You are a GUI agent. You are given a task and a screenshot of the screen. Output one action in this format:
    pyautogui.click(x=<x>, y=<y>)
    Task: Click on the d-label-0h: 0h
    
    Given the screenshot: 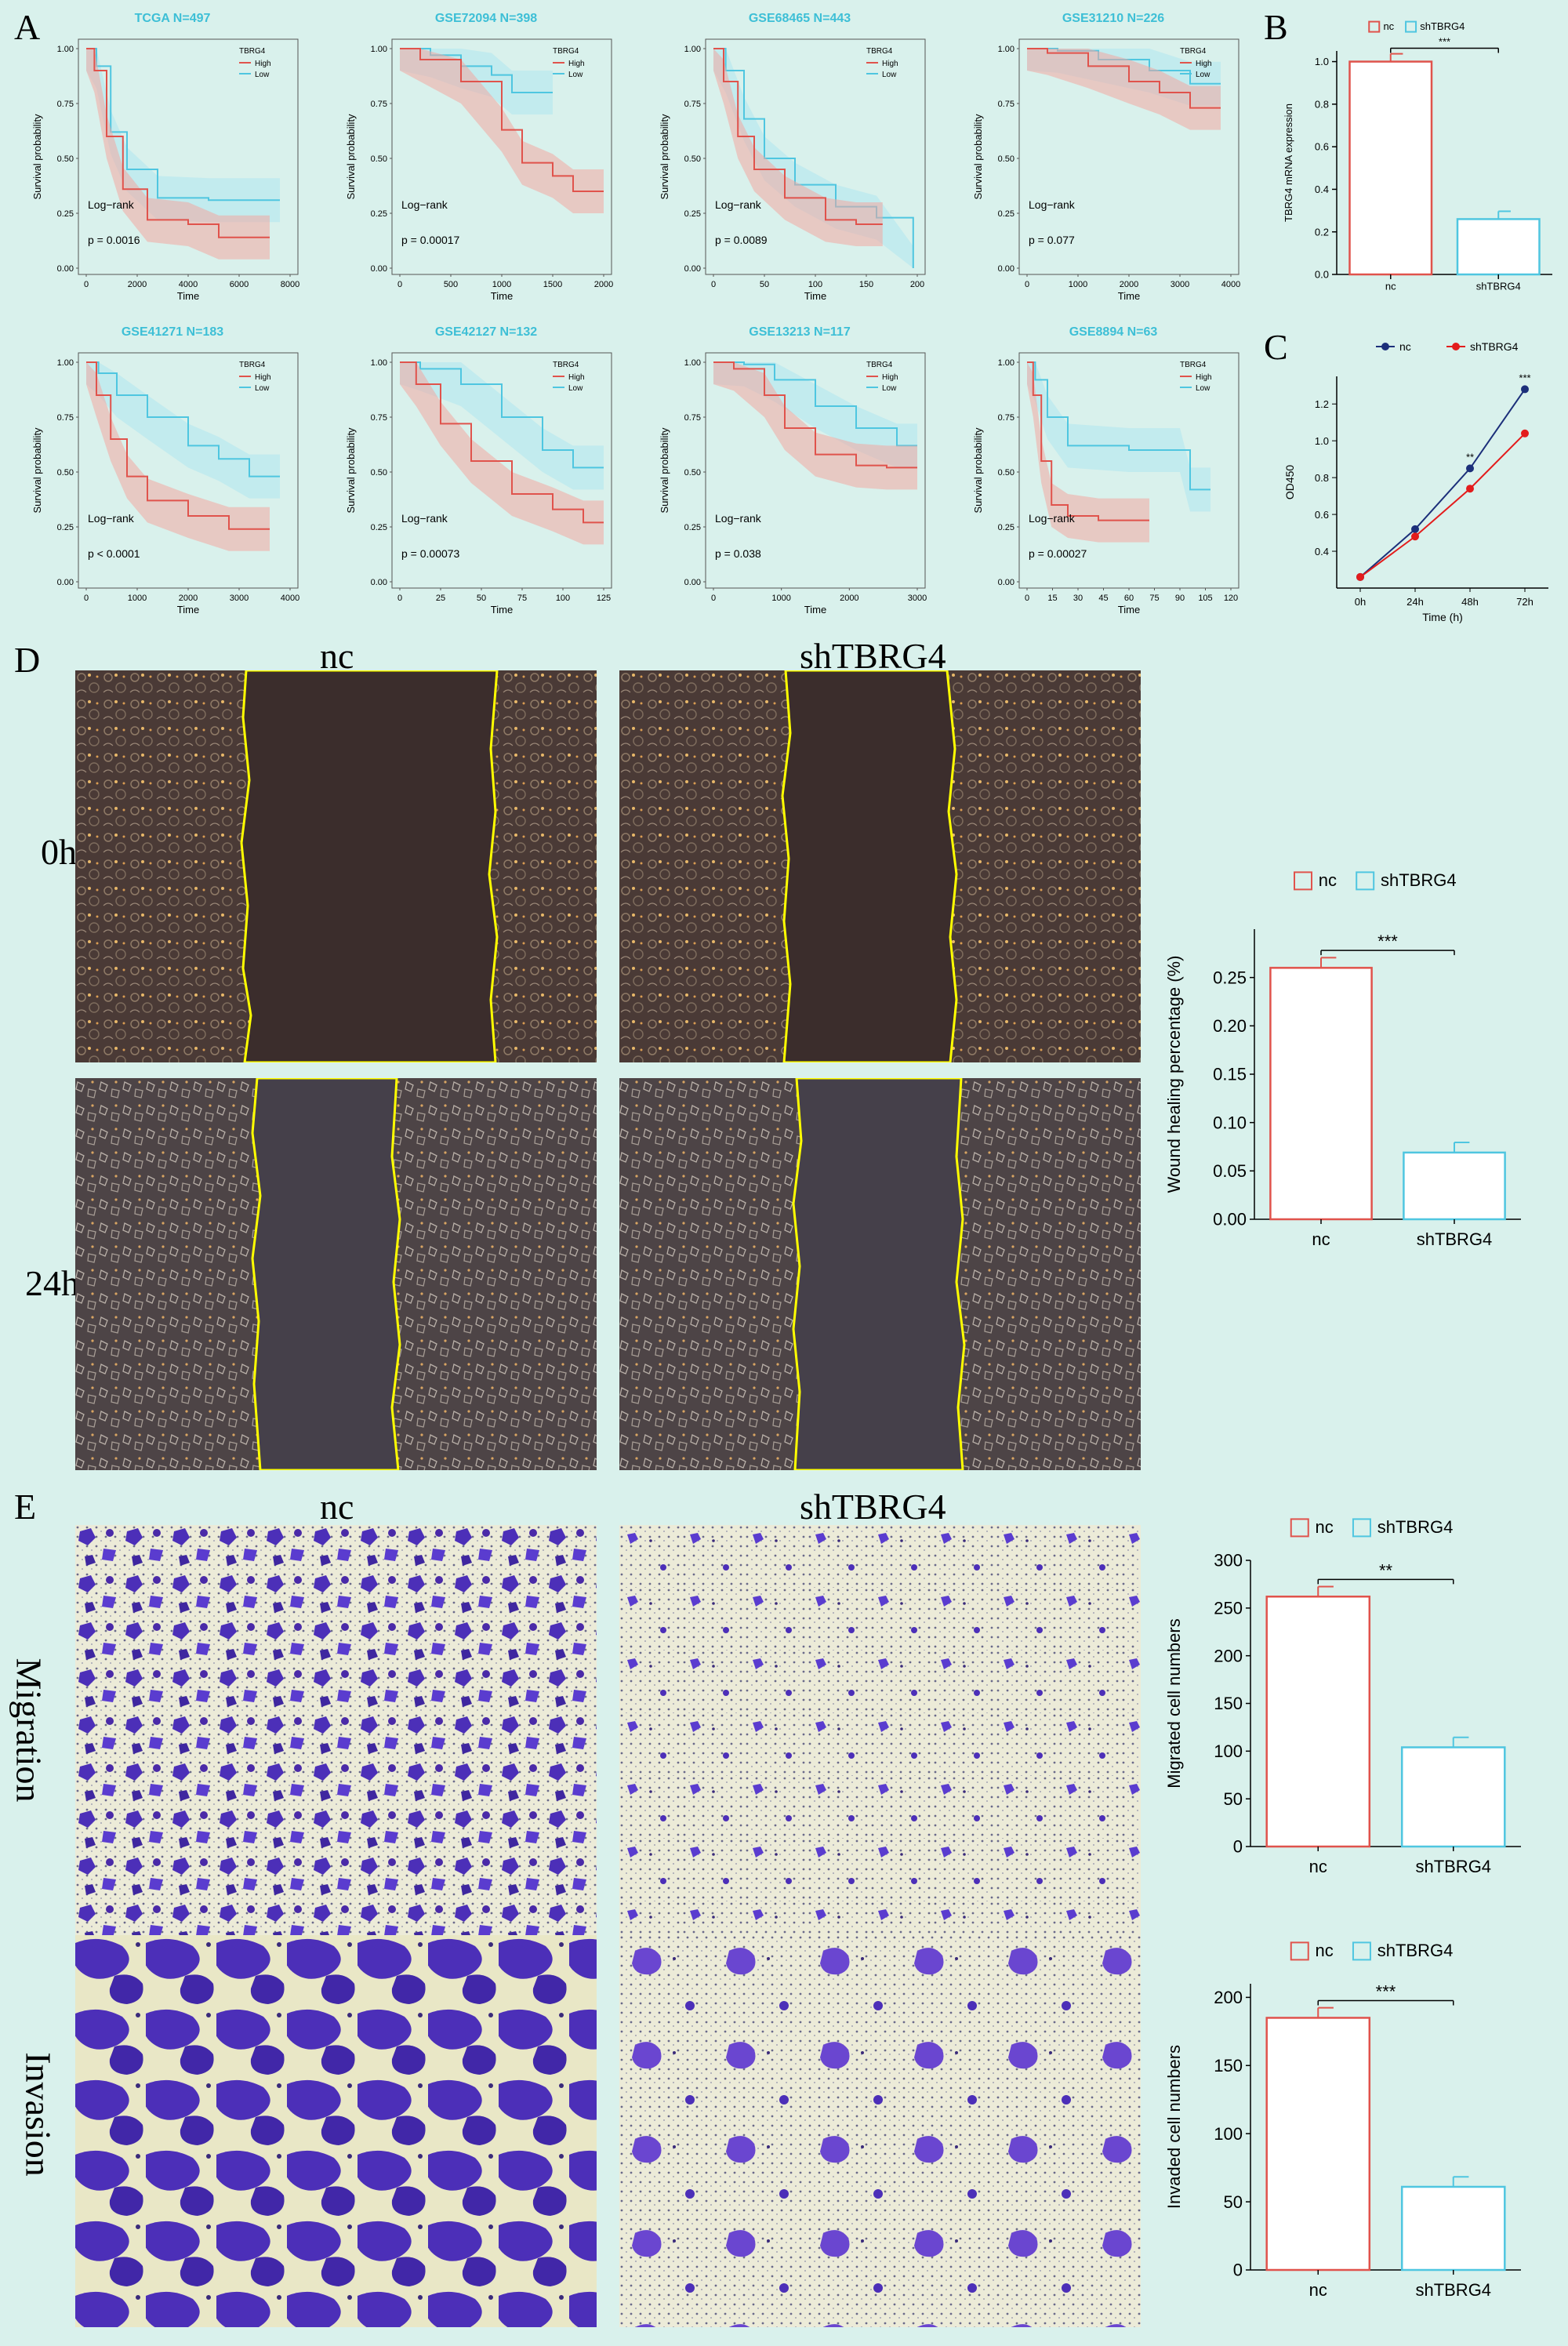 What is the action you would take?
    pyautogui.click(x=59, y=852)
    